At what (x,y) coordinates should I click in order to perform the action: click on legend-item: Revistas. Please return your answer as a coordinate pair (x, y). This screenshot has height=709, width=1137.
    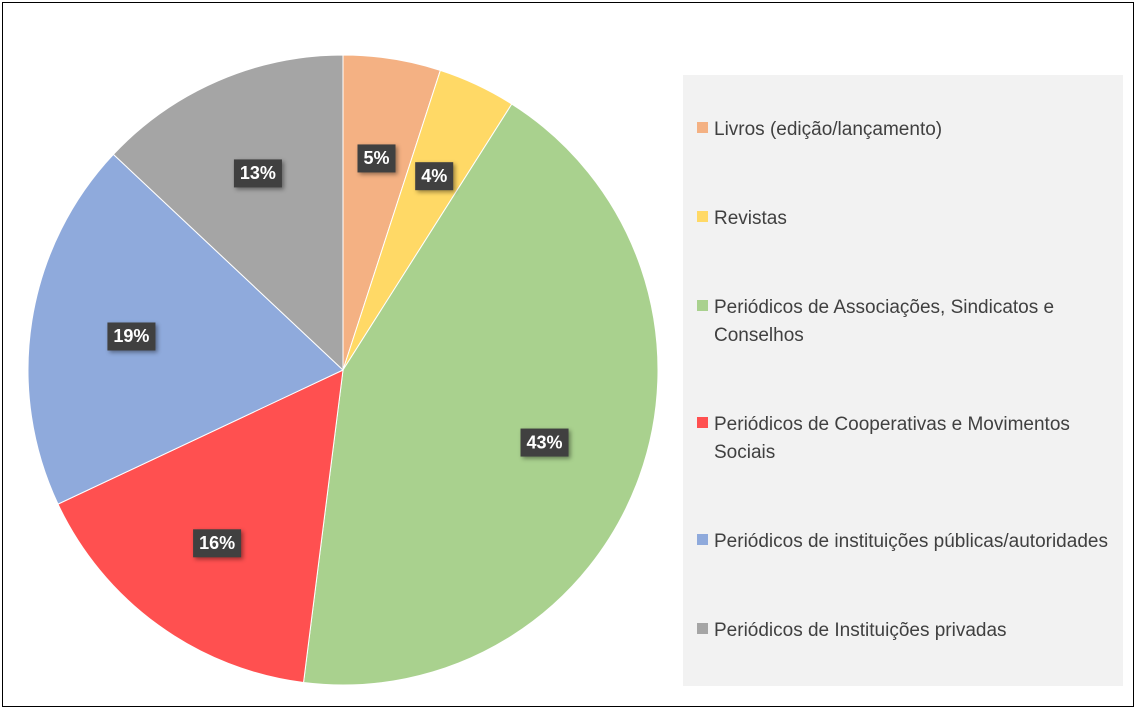
    Looking at the image, I should click on (903, 219).